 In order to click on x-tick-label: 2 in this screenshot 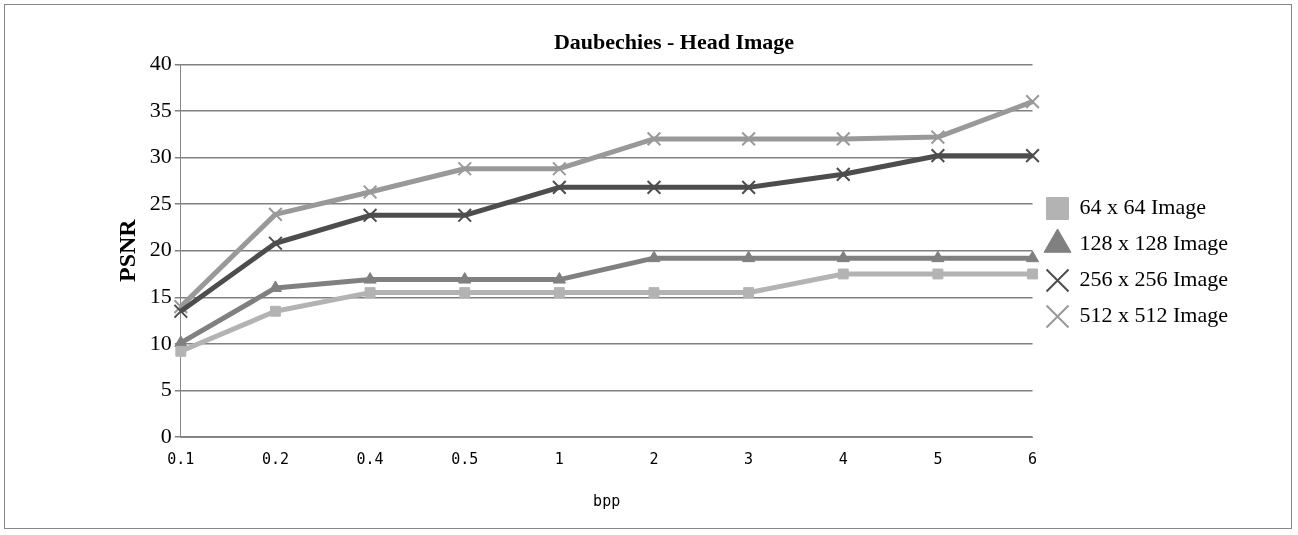, I will do `click(654, 458)`.